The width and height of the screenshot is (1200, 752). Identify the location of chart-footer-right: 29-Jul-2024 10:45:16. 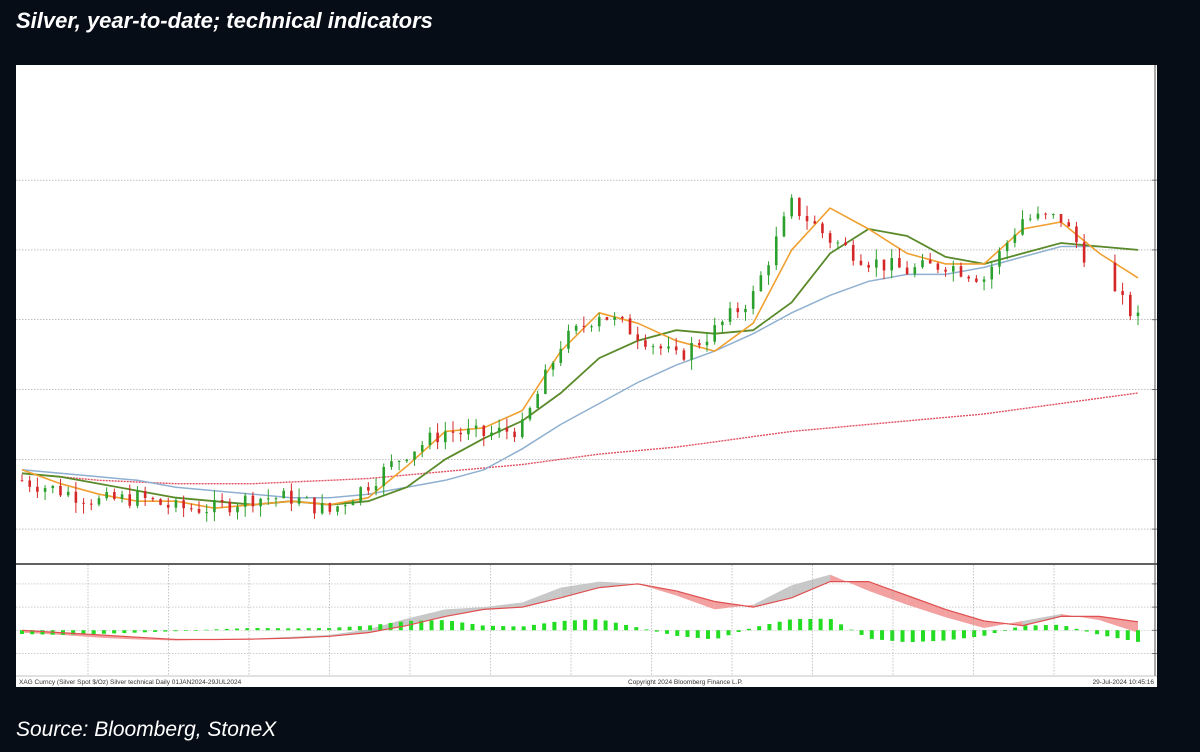
(1124, 682).